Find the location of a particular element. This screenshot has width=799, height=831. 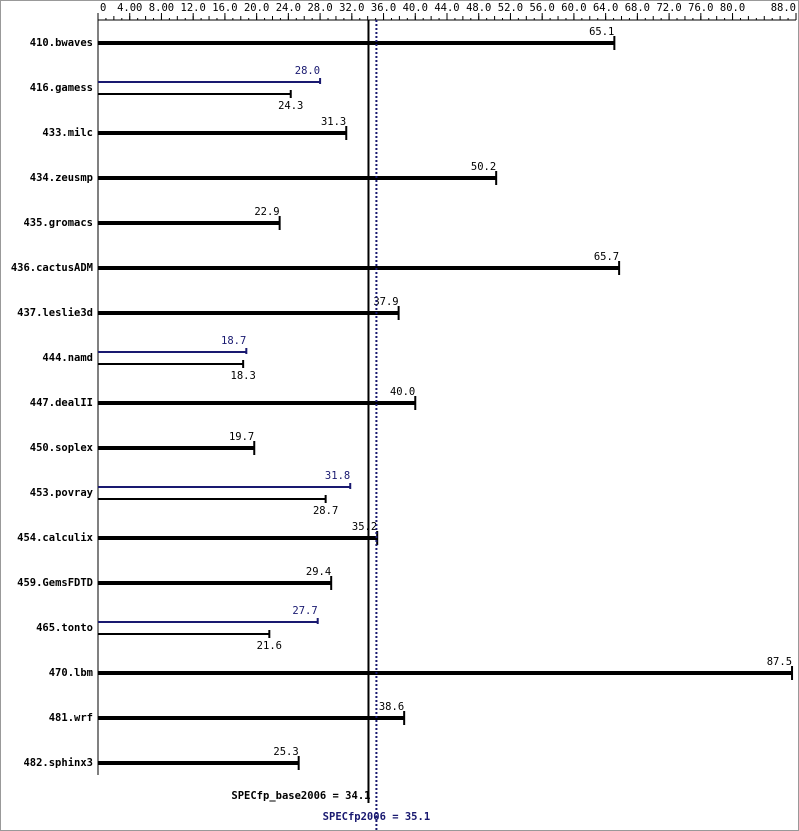

value-label: 25.3 is located at coordinates (285, 752).